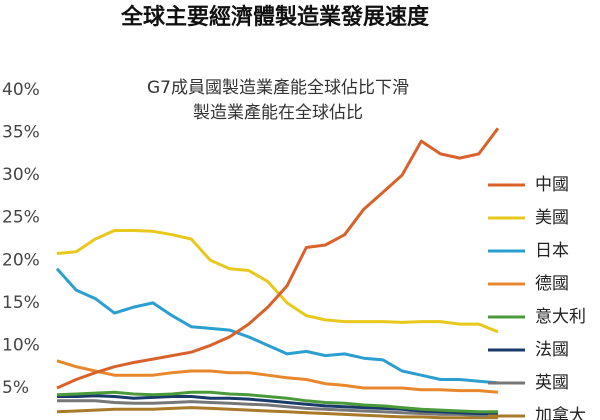  Describe the element at coordinates (552, 383) in the screenshot. I see `legend-label: 英國` at that location.